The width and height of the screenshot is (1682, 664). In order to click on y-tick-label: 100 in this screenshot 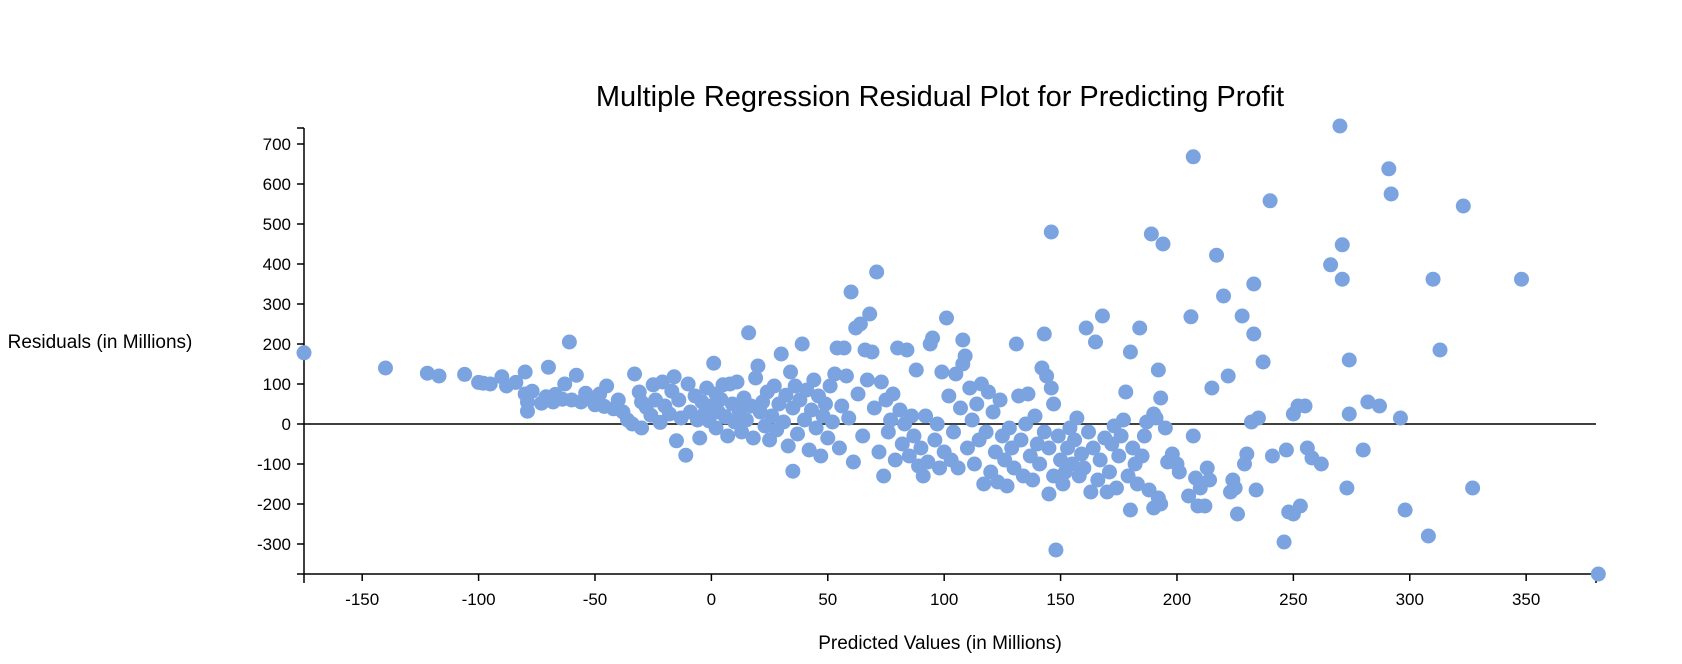, I will do `click(277, 384)`.